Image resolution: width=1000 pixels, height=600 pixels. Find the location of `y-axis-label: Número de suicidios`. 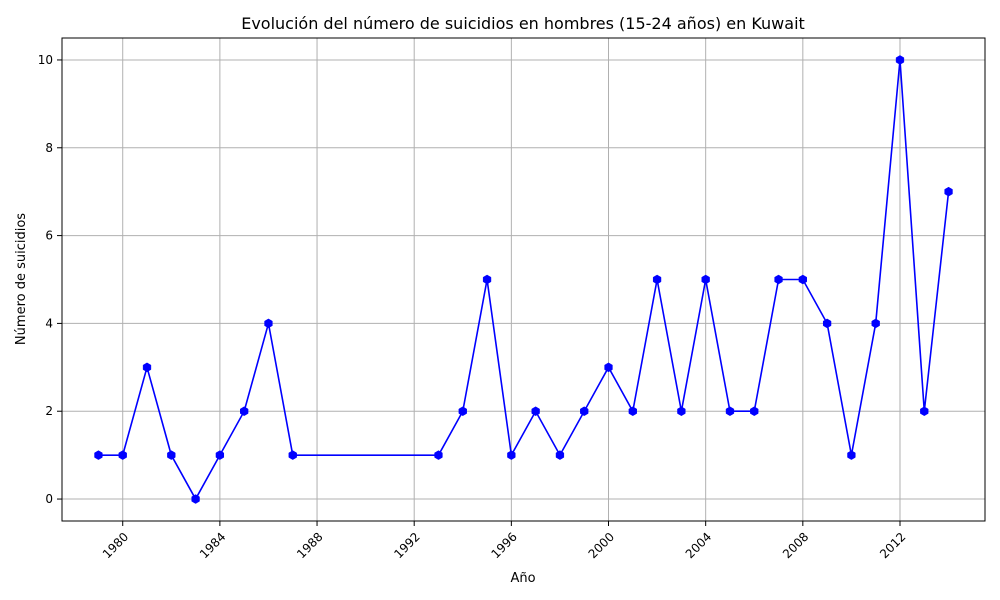

y-axis-label: Número de suicidios is located at coordinates (21, 279).